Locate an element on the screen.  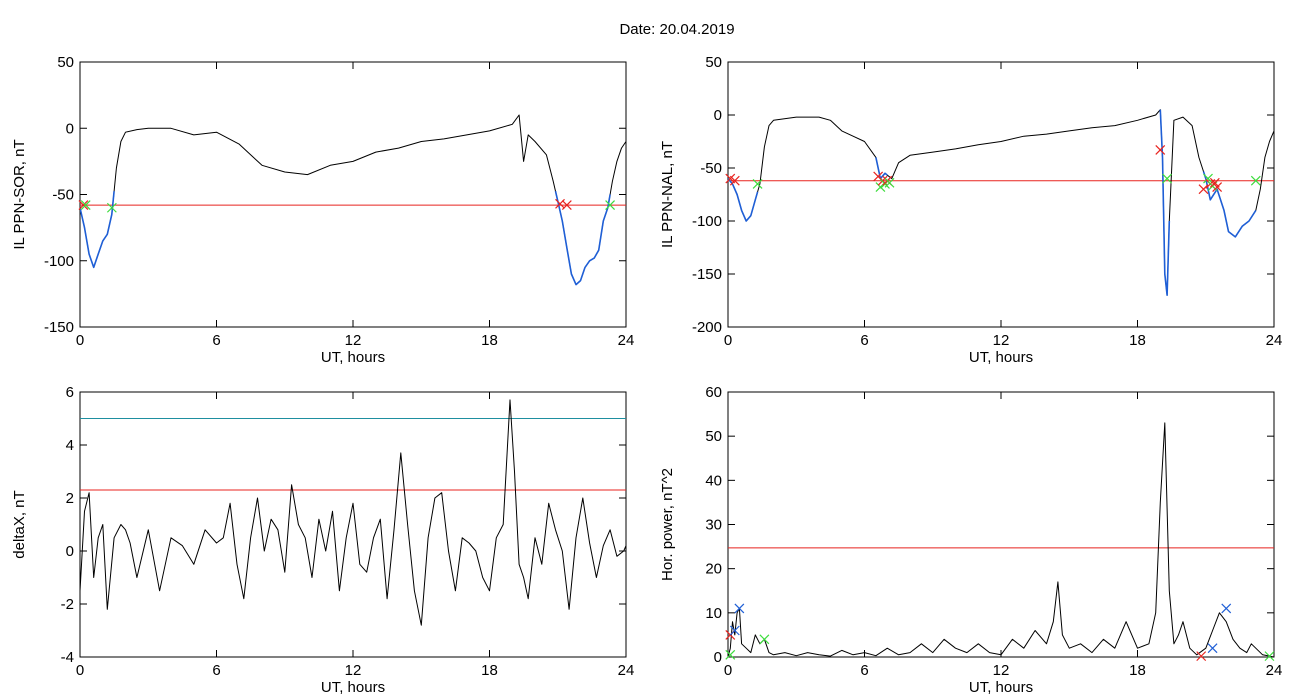
y-axis-label: Hor. power, nT^2 is located at coordinates (667, 524).